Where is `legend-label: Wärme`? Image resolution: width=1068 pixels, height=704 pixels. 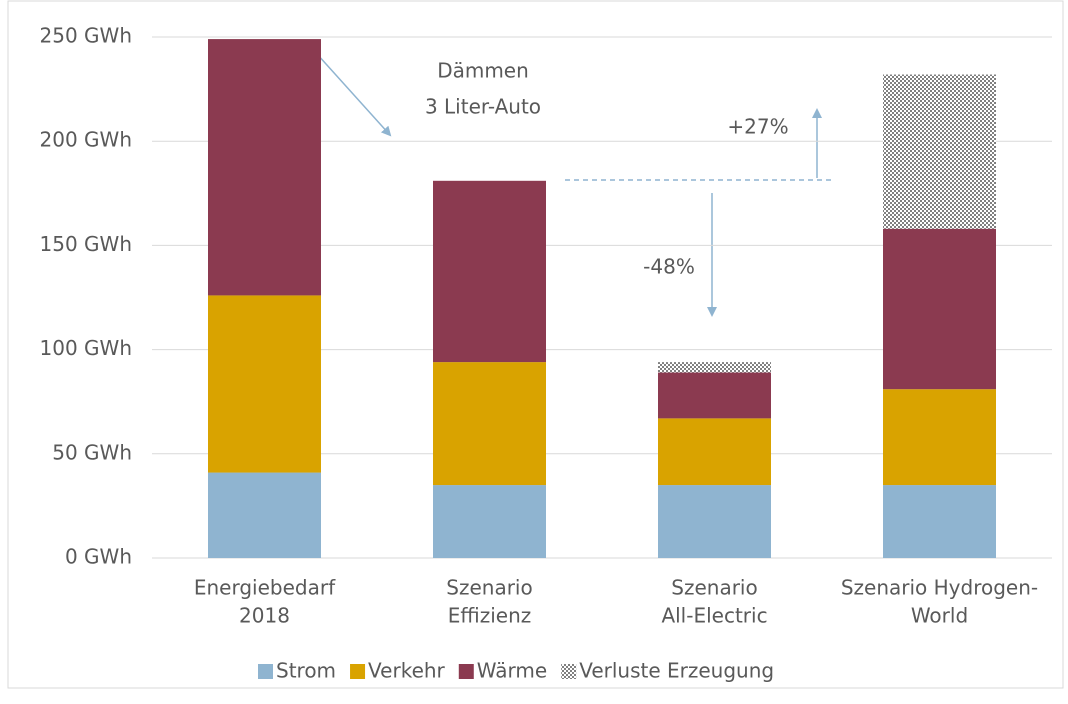
legend-label: Wärme is located at coordinates (512, 671).